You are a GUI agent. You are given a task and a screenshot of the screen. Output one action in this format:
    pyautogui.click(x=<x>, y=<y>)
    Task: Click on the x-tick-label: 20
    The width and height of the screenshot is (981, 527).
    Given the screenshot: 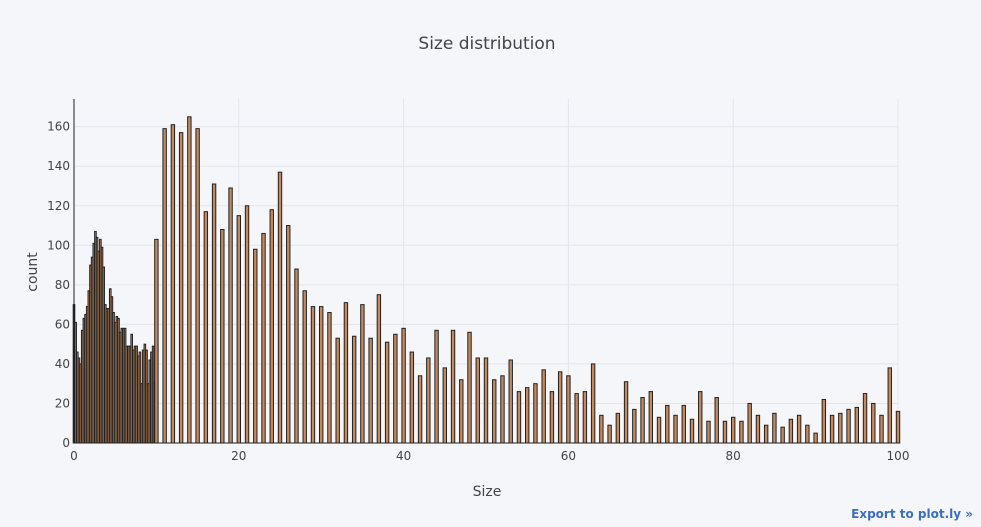 What is the action you would take?
    pyautogui.click(x=238, y=456)
    